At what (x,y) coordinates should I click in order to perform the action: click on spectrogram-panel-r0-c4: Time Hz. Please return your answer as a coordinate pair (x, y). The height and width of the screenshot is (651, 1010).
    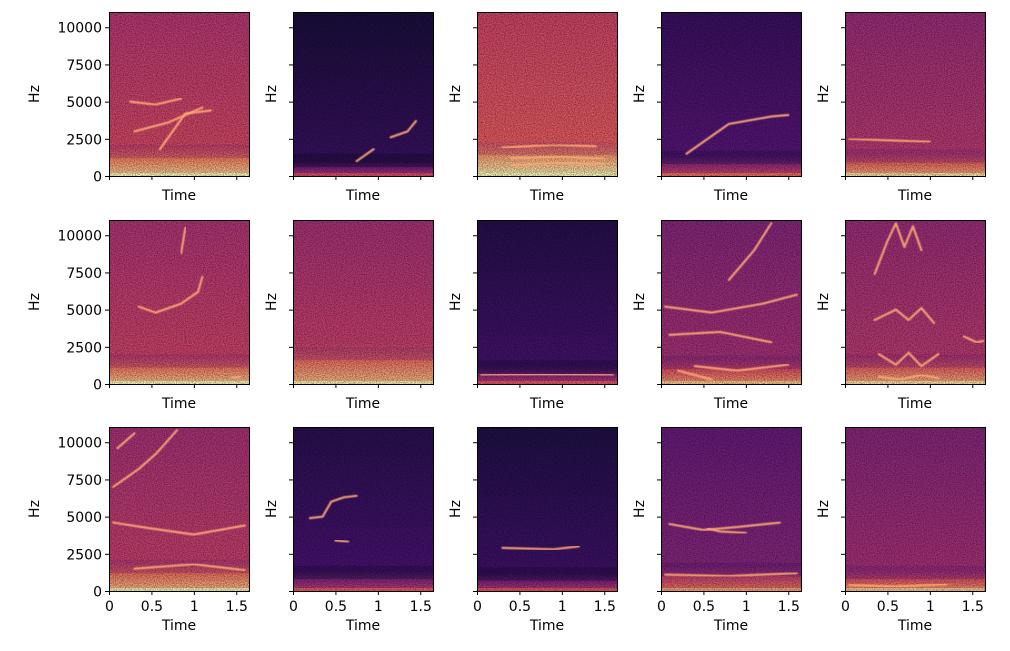
    Looking at the image, I should click on (901, 108).